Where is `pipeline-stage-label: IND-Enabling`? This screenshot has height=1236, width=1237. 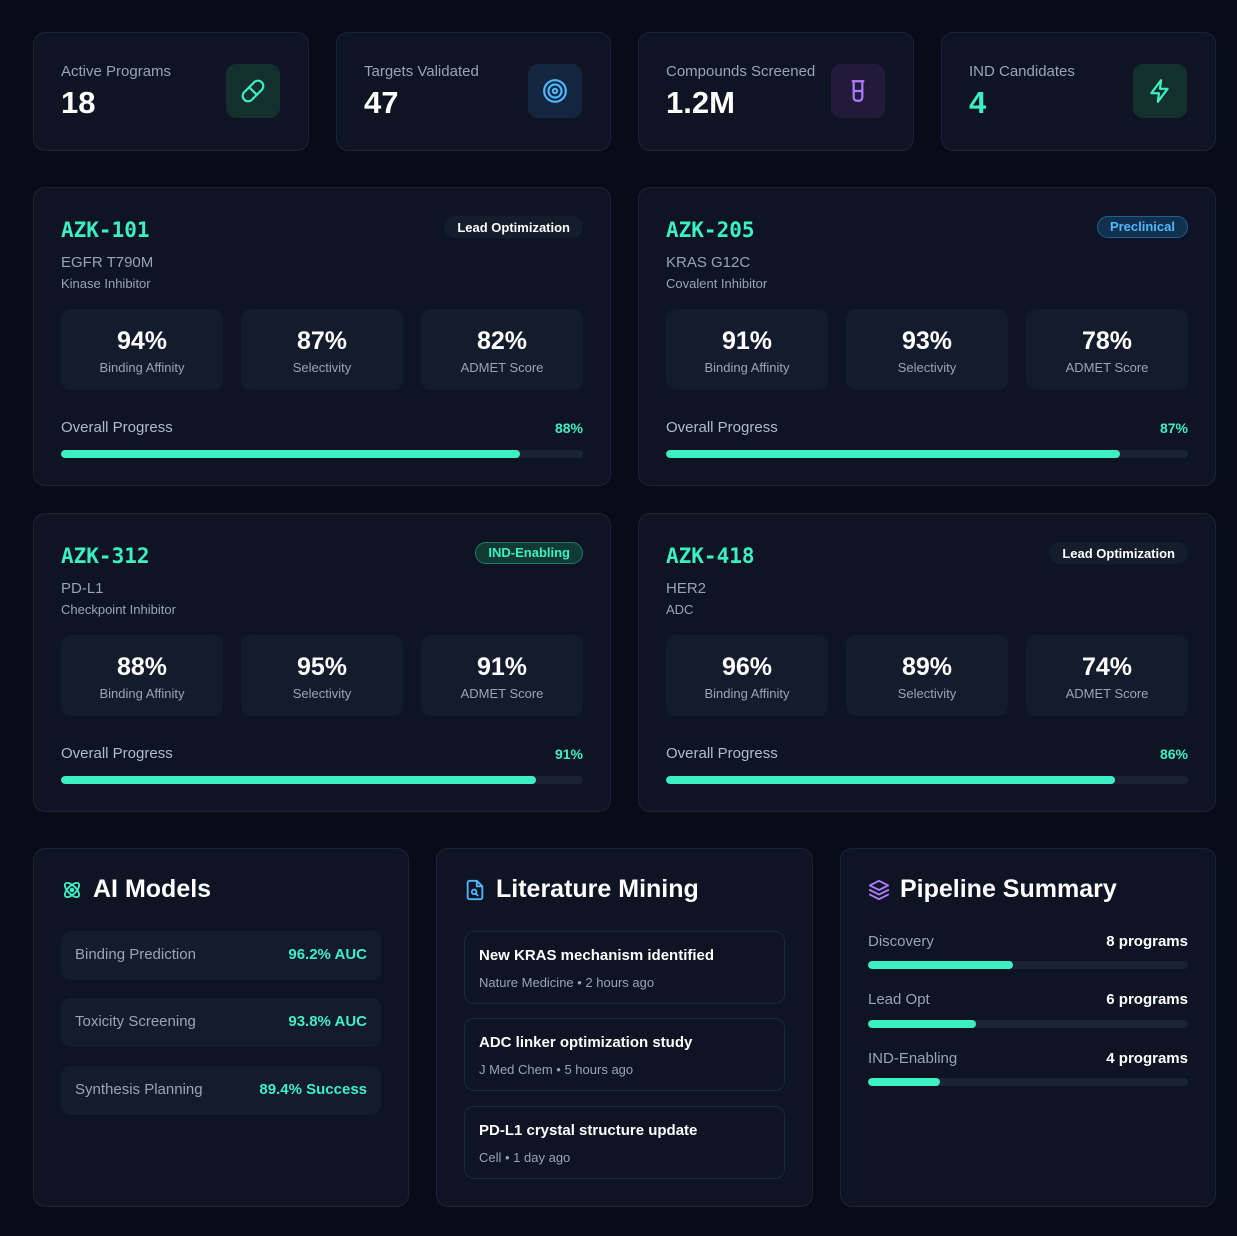 pipeline-stage-label: IND-Enabling is located at coordinates (913, 1058).